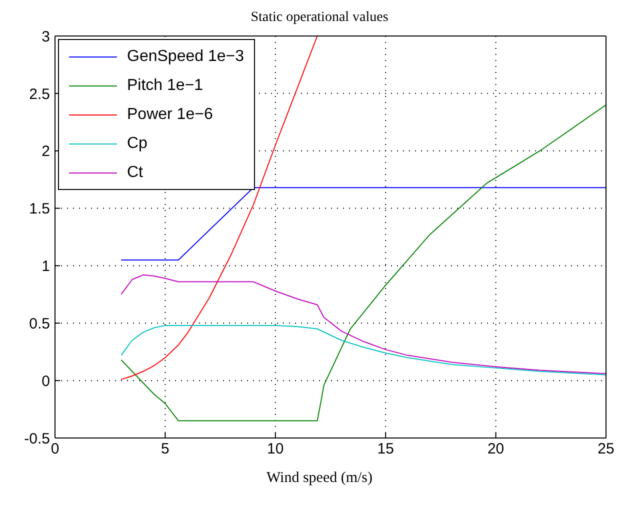  What do you see at coordinates (46, 151) in the screenshot?
I see `y-tick-label: 2` at bounding box center [46, 151].